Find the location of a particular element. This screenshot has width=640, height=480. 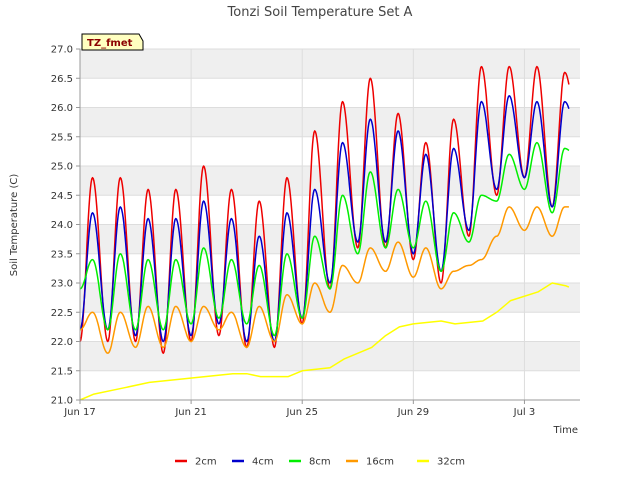

x-tick-label: Jun 25 is located at coordinates (301, 412).